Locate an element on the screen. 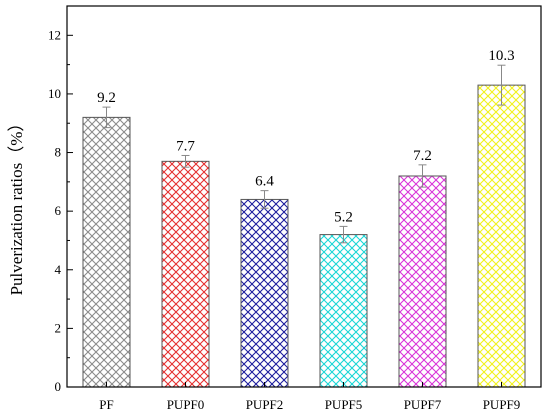  value-label-pupf7: 7.2 is located at coordinates (422, 156).